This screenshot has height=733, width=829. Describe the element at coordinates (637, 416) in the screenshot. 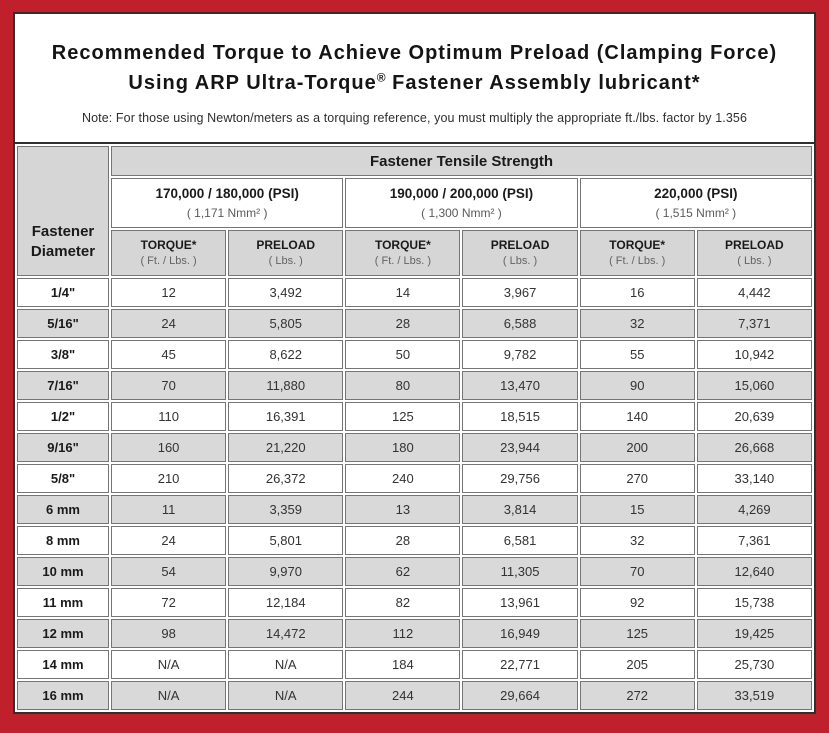

I see `value-cell: 140` at that location.